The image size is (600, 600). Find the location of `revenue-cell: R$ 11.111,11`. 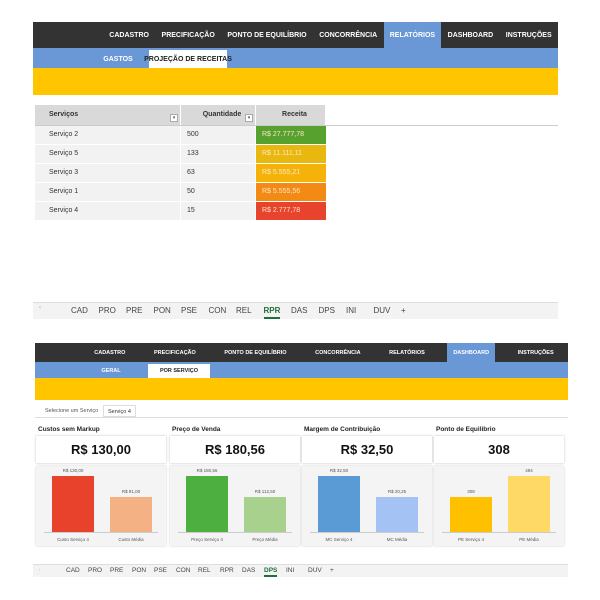

revenue-cell: R$ 11.111,11 is located at coordinates (291, 154).